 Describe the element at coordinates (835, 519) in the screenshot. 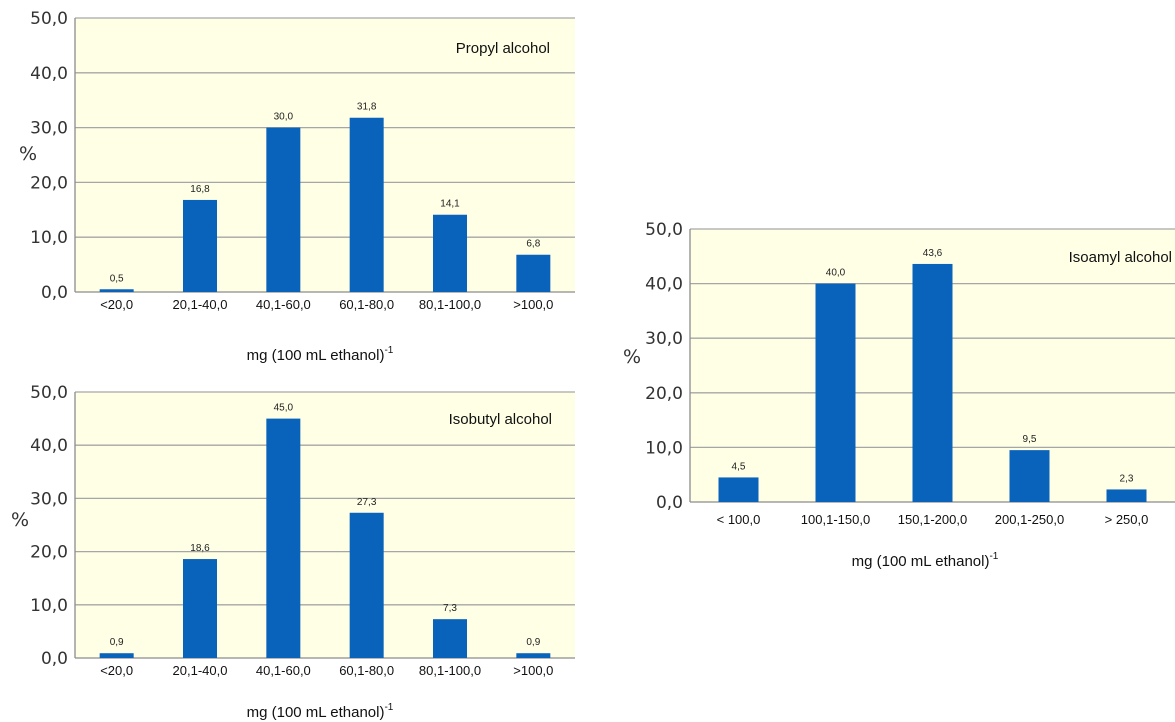

I see `x-tick-label: 100,1-150,0` at that location.